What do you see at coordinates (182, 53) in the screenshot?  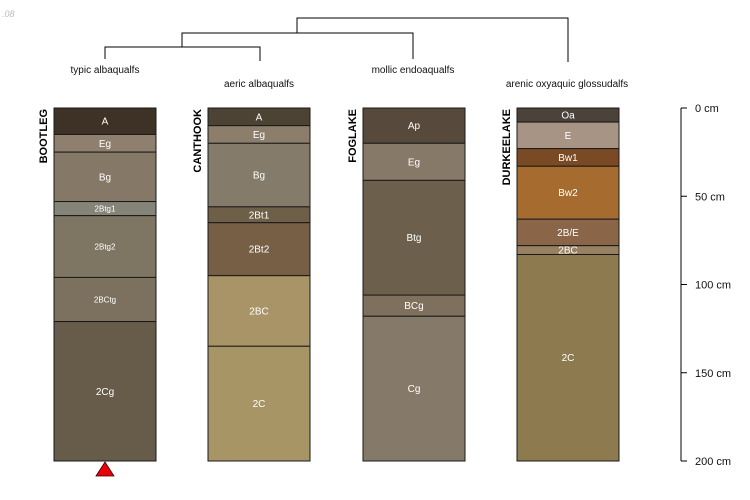 I see `dendrogram-branch-bootleg-canthook` at bounding box center [182, 53].